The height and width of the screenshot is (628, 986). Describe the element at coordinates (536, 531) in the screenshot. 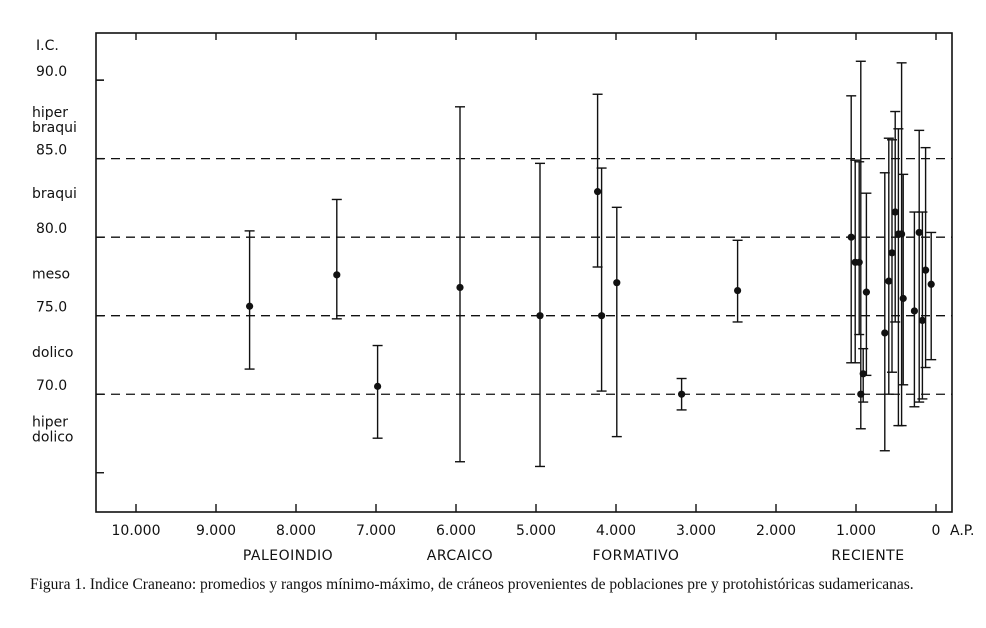

I see `x-tick-label: 5.000` at that location.